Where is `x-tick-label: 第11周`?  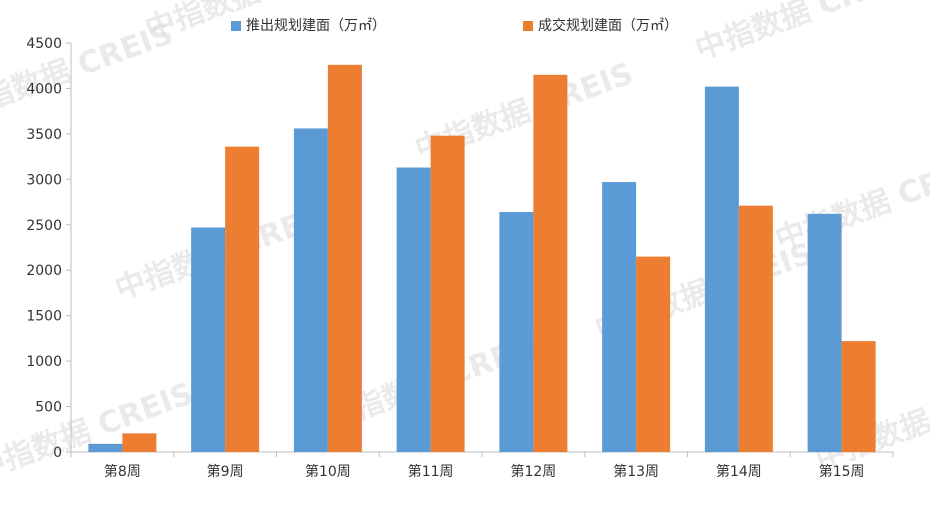 x-tick-label: 第11周 is located at coordinates (431, 471).